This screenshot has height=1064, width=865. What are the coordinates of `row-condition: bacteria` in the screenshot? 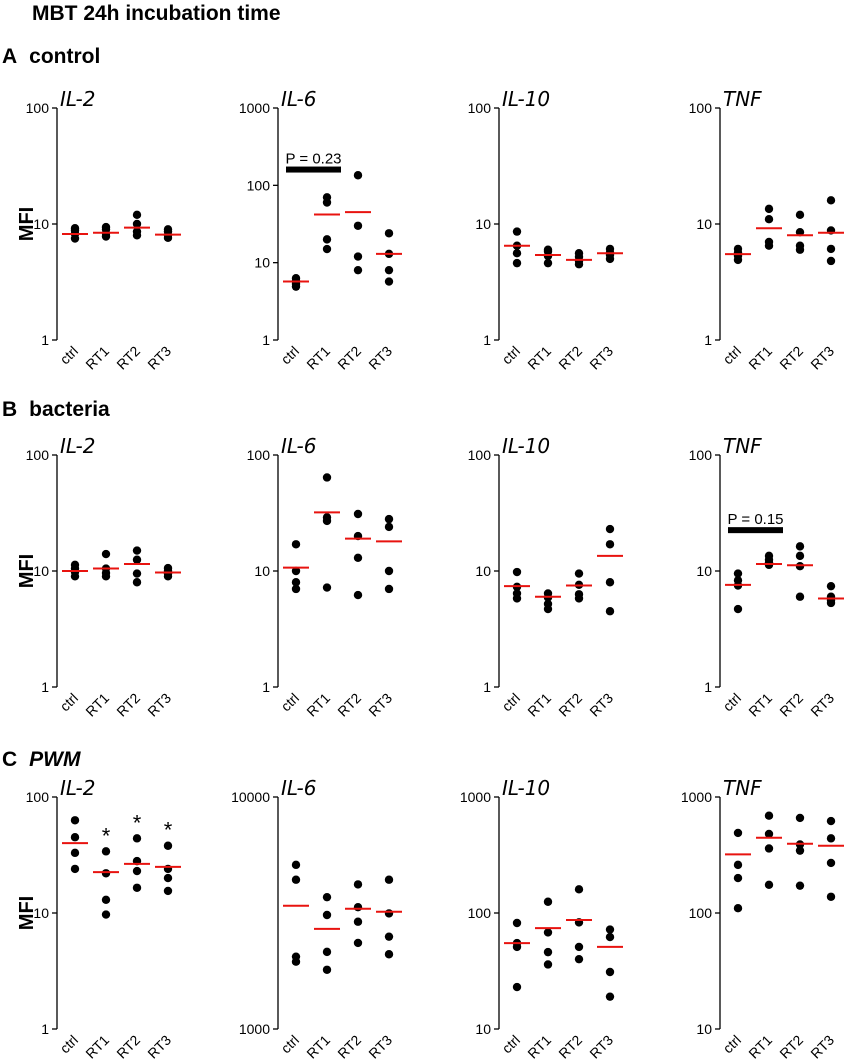 It's located at (69, 409).